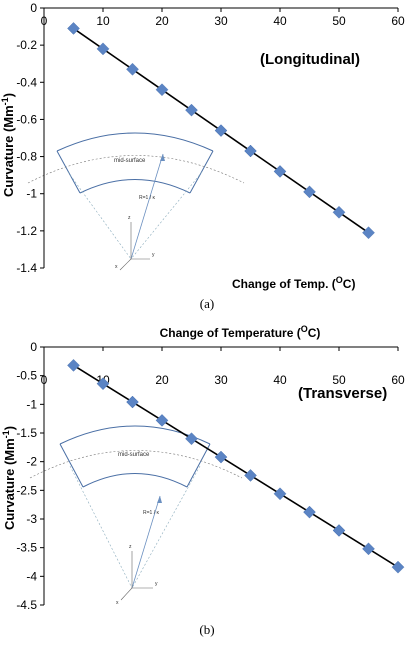  Describe the element at coordinates (136, 516) in the screenshot. I see `inset-diagram-b: mid-surface R=1 / κ z y x` at that location.